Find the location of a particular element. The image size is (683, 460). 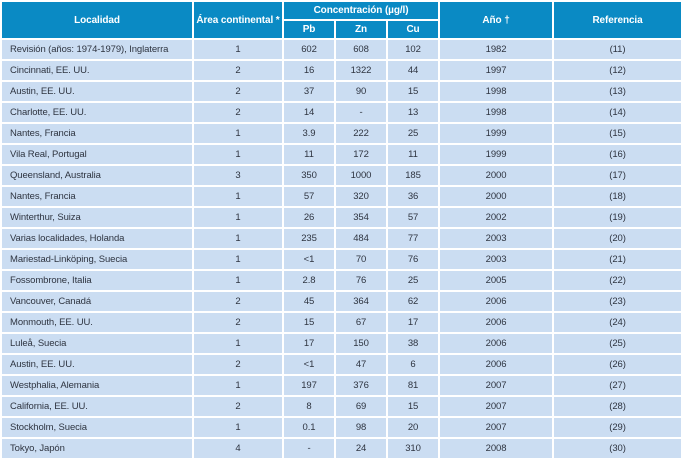

cell-pb: 16 is located at coordinates (309, 70).